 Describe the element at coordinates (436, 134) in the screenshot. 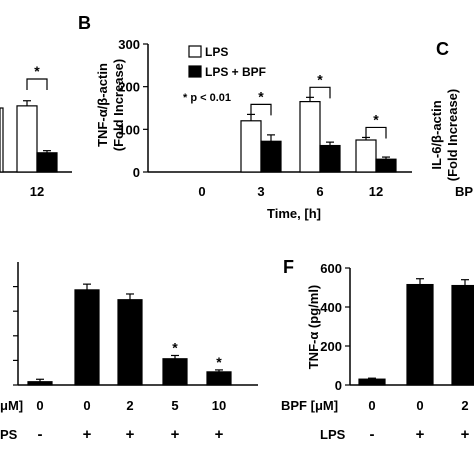

I see `panel-c-ylabel-1: IL-6/β-actin` at that location.